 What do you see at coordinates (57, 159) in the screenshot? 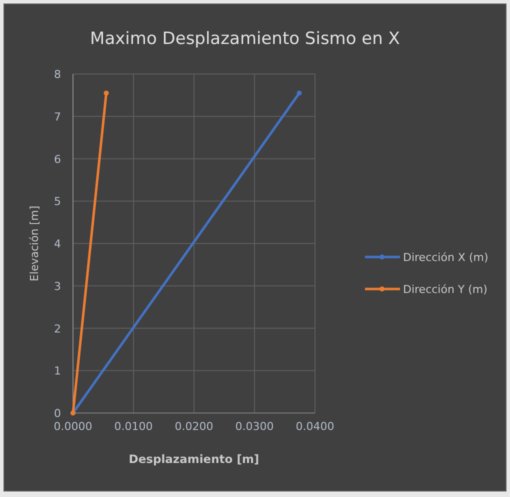
I see `y-tick-label: 6` at bounding box center [57, 159].